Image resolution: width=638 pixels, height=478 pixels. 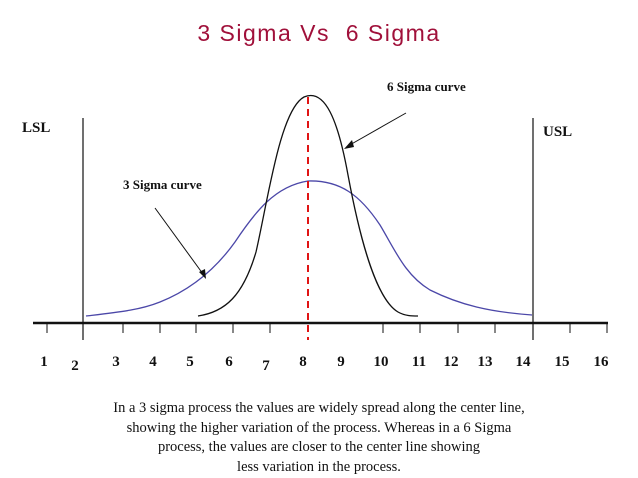 What do you see at coordinates (75, 366) in the screenshot?
I see `tick-label: 2` at bounding box center [75, 366].